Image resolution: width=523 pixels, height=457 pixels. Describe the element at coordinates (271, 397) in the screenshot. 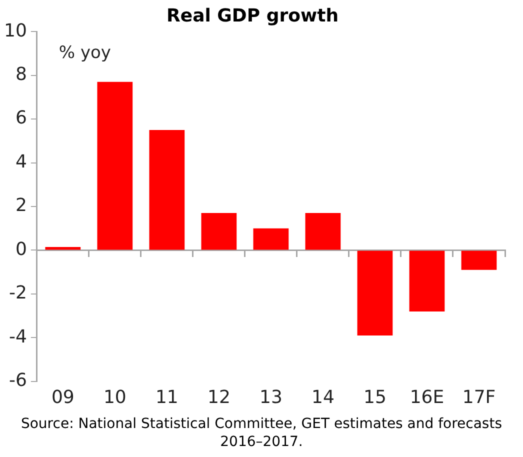

I see `x-tick-label: 13` at that location.